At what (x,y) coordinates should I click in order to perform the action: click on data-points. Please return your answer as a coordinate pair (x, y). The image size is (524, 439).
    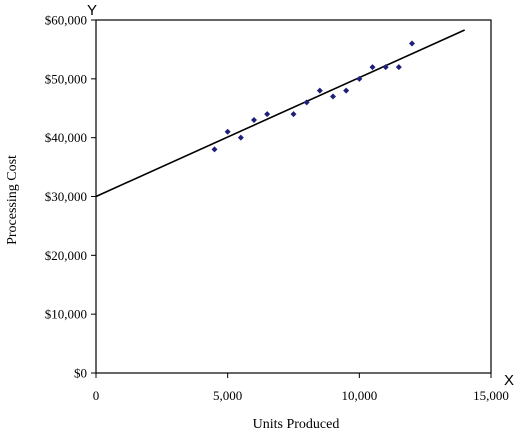
    Looking at the image, I should click on (313, 96).